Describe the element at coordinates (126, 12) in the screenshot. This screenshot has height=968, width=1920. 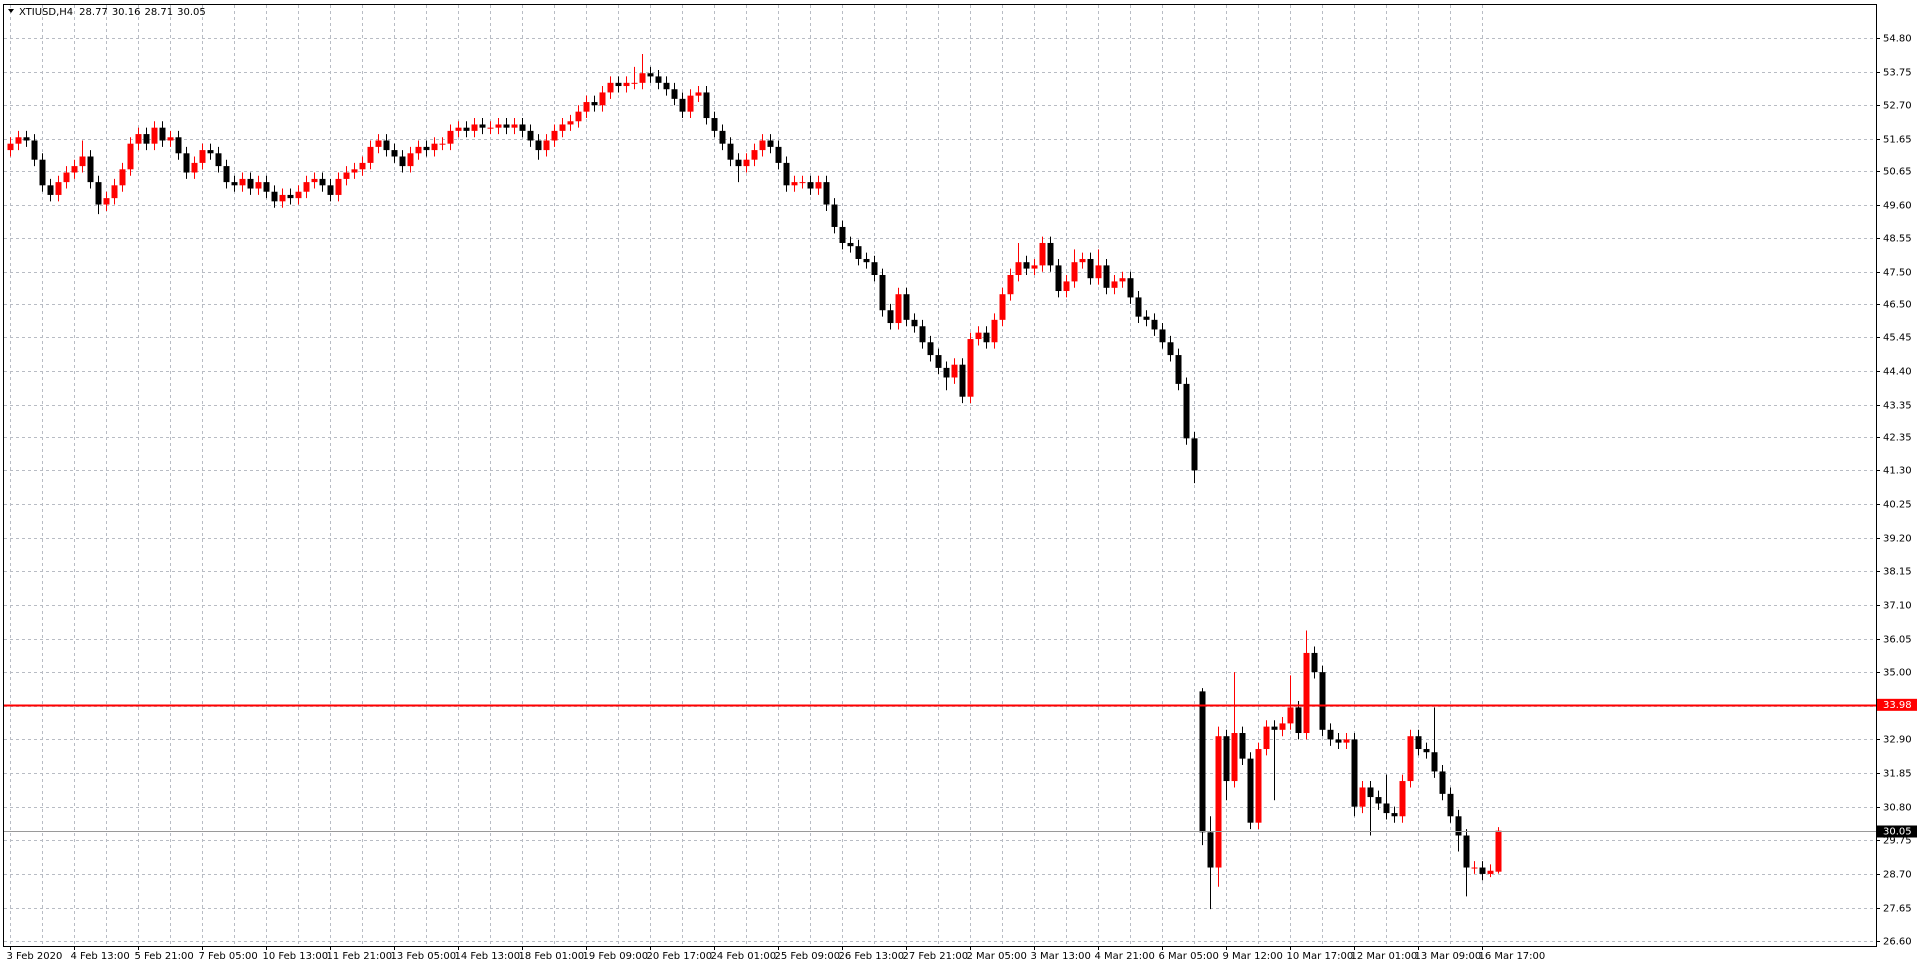
I see `last-high: 30.16` at that location.